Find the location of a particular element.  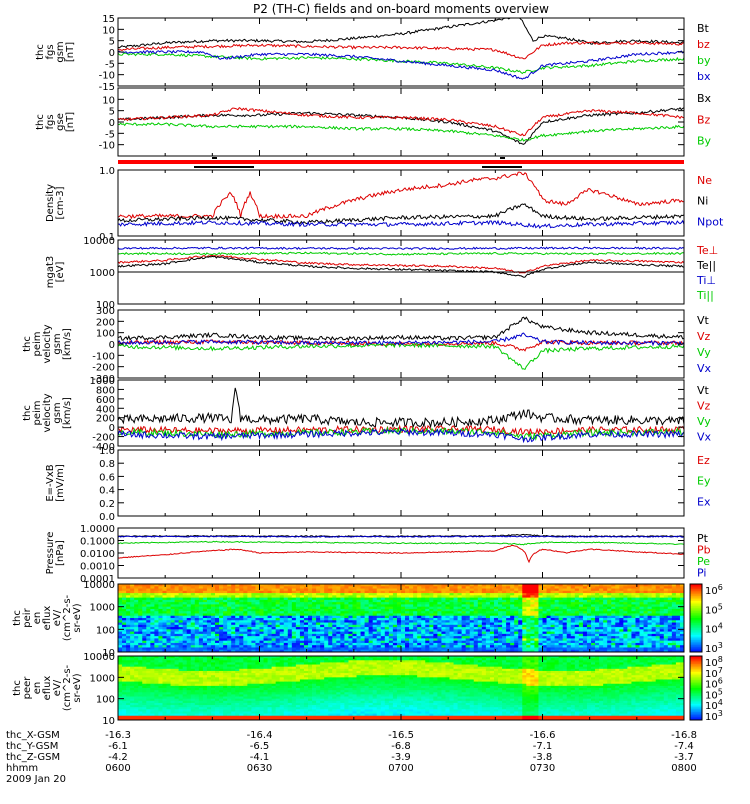

y-tick-label: 100 is located at coordinates (105, 630).